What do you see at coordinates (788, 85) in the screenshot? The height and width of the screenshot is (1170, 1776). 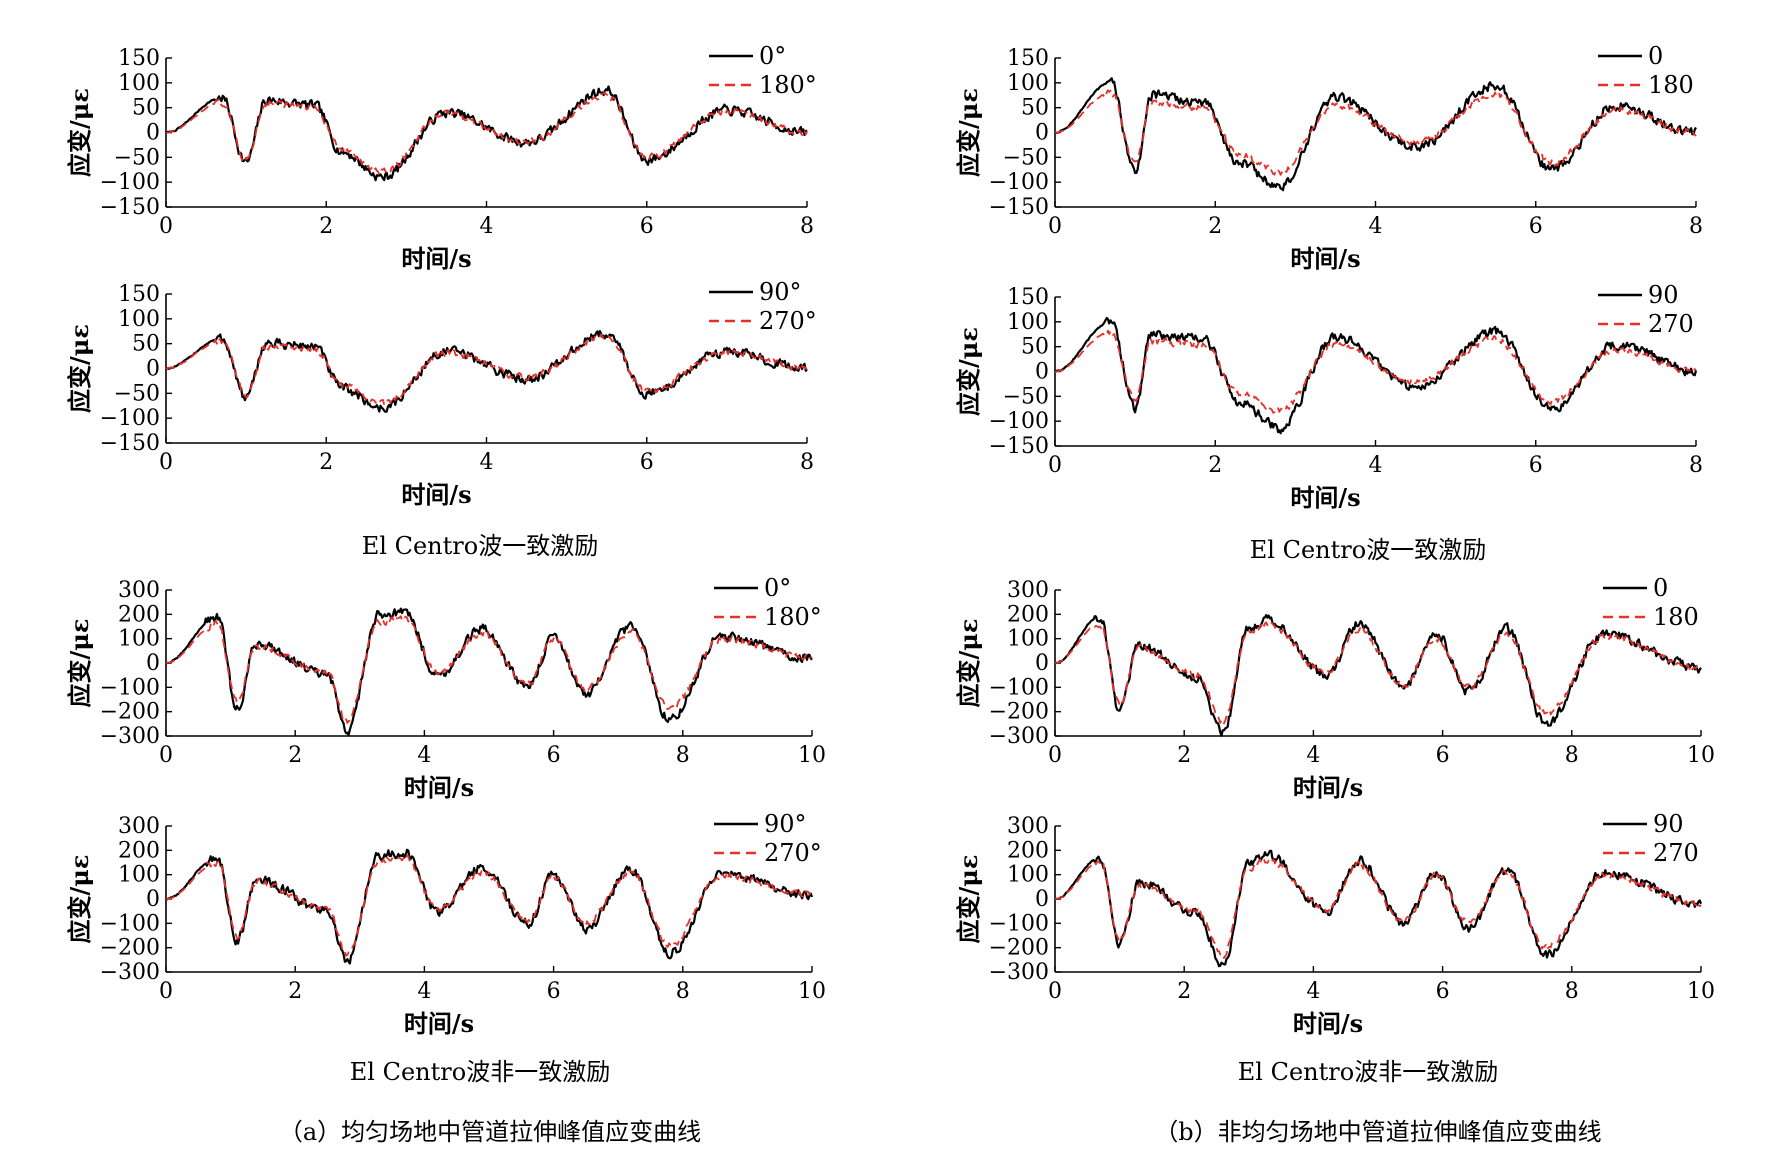 I see `legend-label: 180°` at bounding box center [788, 85].